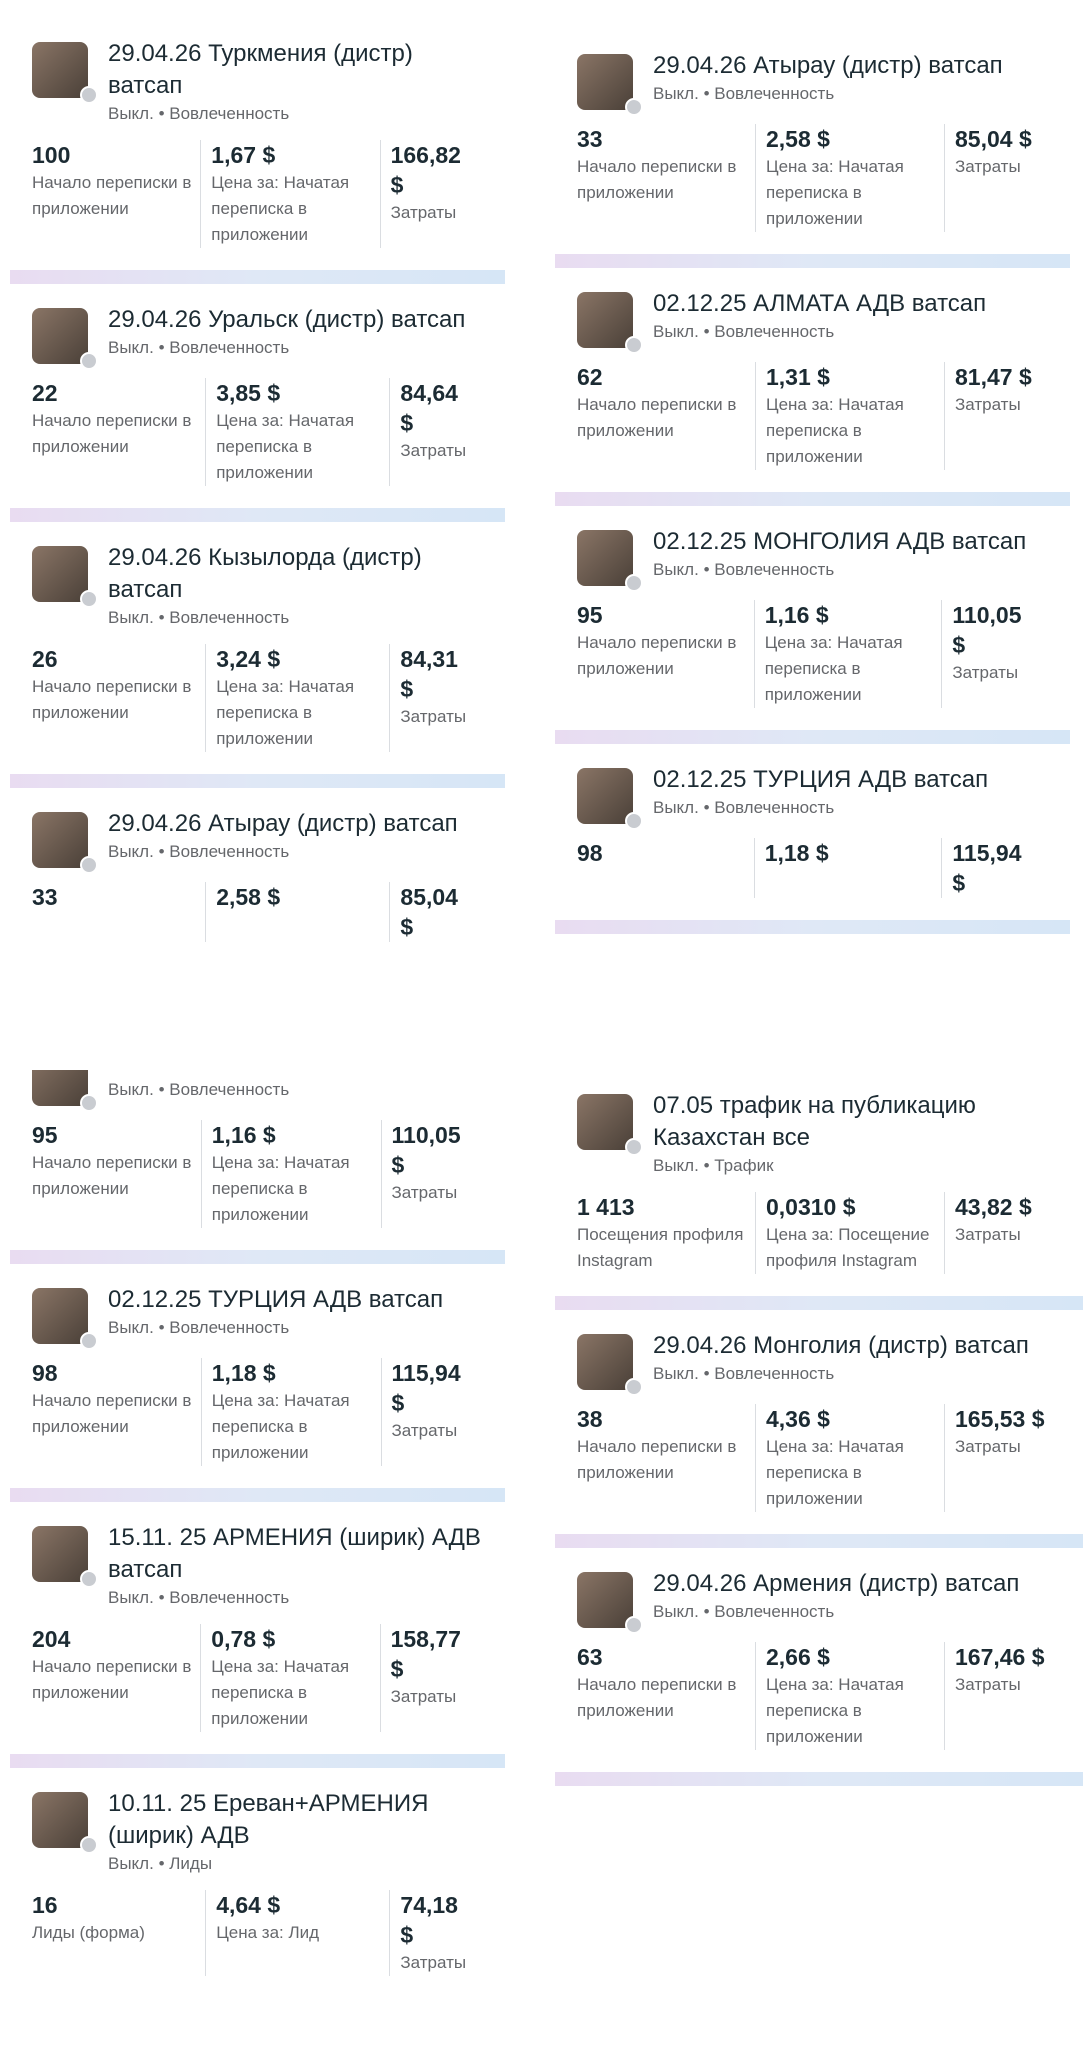 This screenshot has width=1083, height=2070. What do you see at coordinates (993, 1207) in the screenshot?
I see `metric-value: 43,82 $` at bounding box center [993, 1207].